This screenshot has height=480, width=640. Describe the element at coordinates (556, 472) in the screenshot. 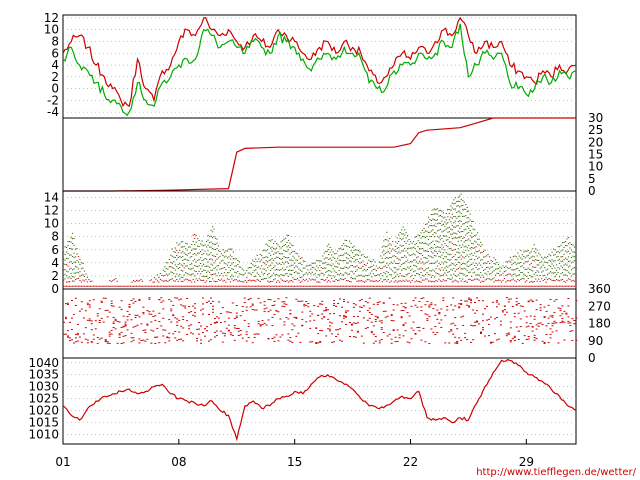

I see `credit-link: http://www.tiefflegen.de/wetter/` at that location.